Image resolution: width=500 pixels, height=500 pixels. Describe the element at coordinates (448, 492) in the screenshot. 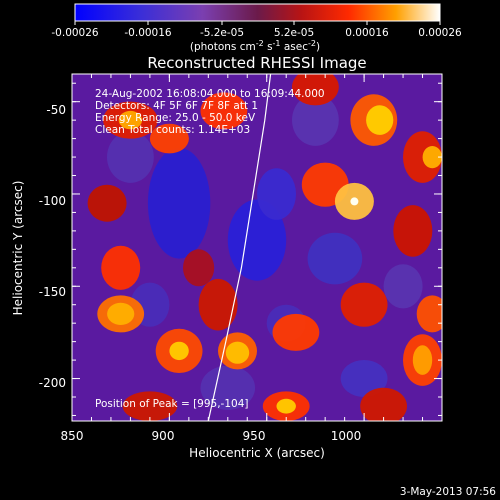

I see `footer-date: 3-May-2013 07:56` at that location.